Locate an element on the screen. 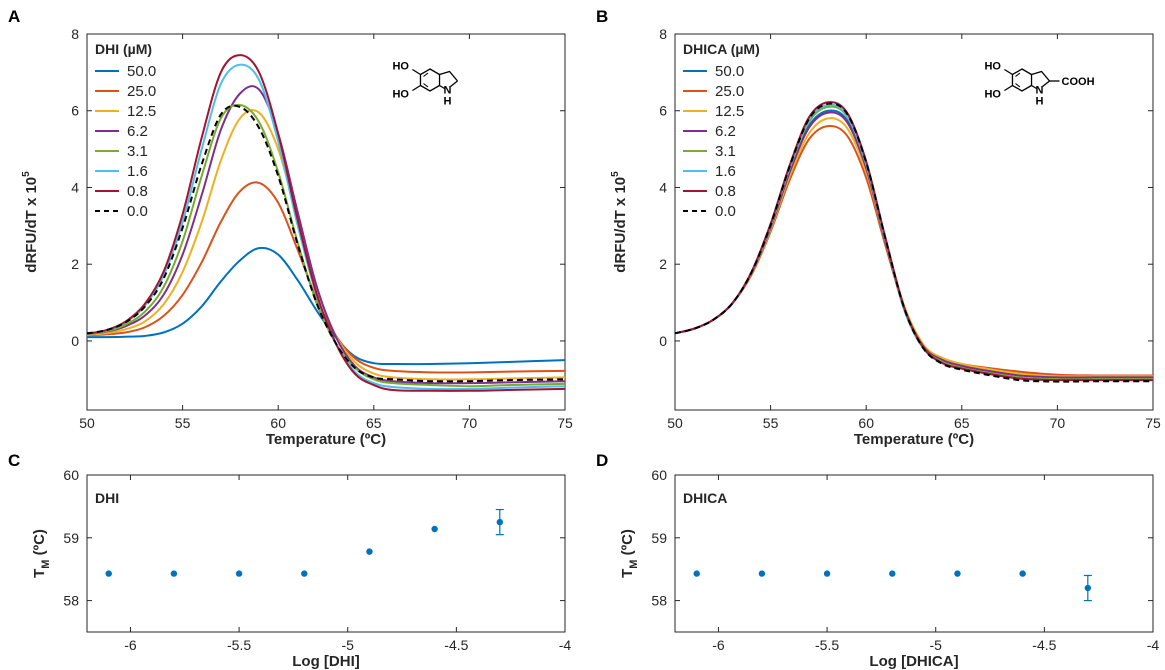  legend-entry: 3.1 is located at coordinates (725, 151).